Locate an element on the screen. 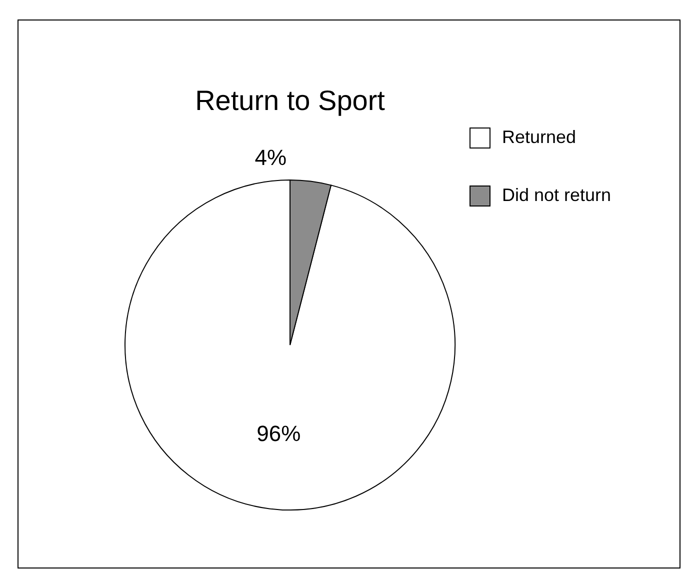  legend-label: Returned is located at coordinates (539, 136).